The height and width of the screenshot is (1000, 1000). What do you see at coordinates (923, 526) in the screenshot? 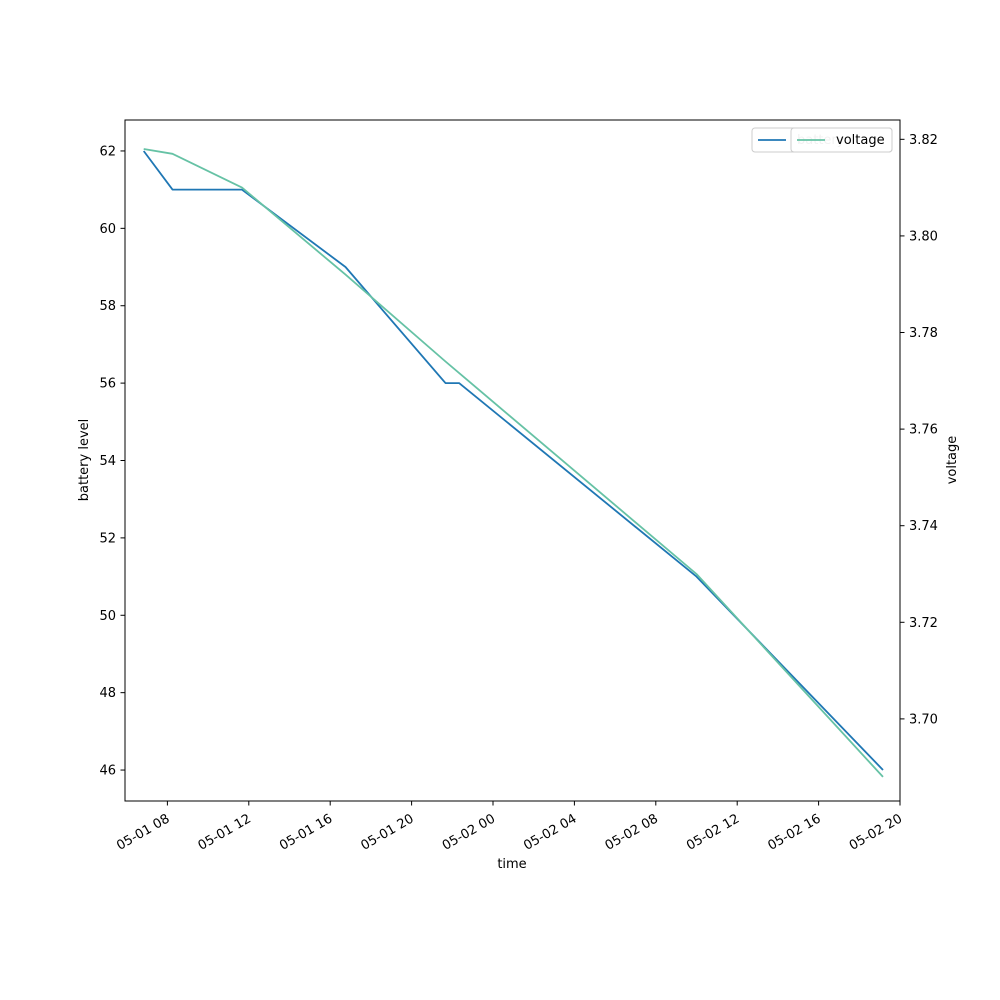
I see `right-tick-label: 3.74` at bounding box center [923, 526].